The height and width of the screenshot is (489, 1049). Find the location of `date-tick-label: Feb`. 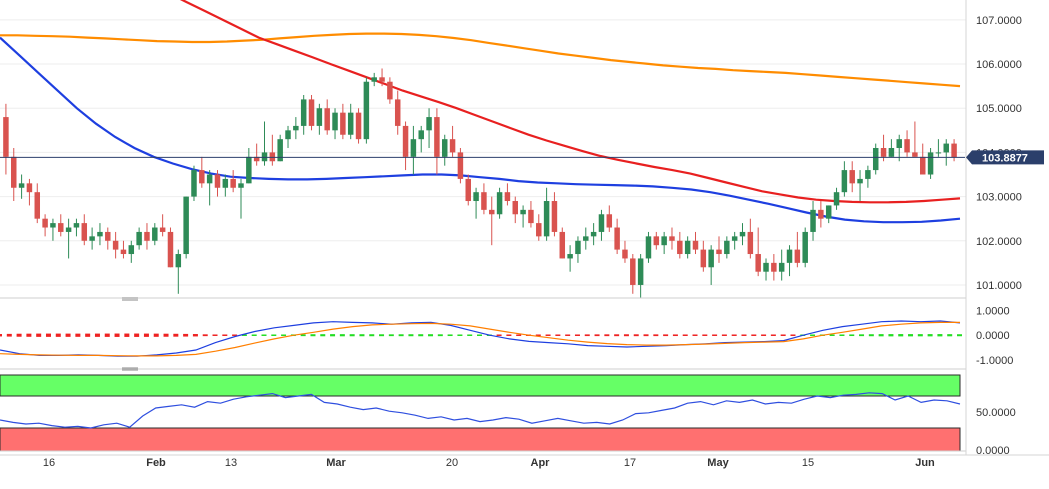

date-tick-label: Feb is located at coordinates (156, 463).